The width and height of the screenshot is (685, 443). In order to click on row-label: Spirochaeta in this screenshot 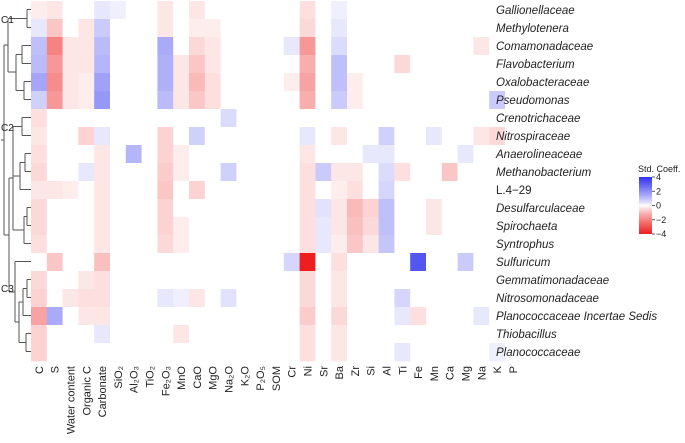, I will do `click(526, 227)`.